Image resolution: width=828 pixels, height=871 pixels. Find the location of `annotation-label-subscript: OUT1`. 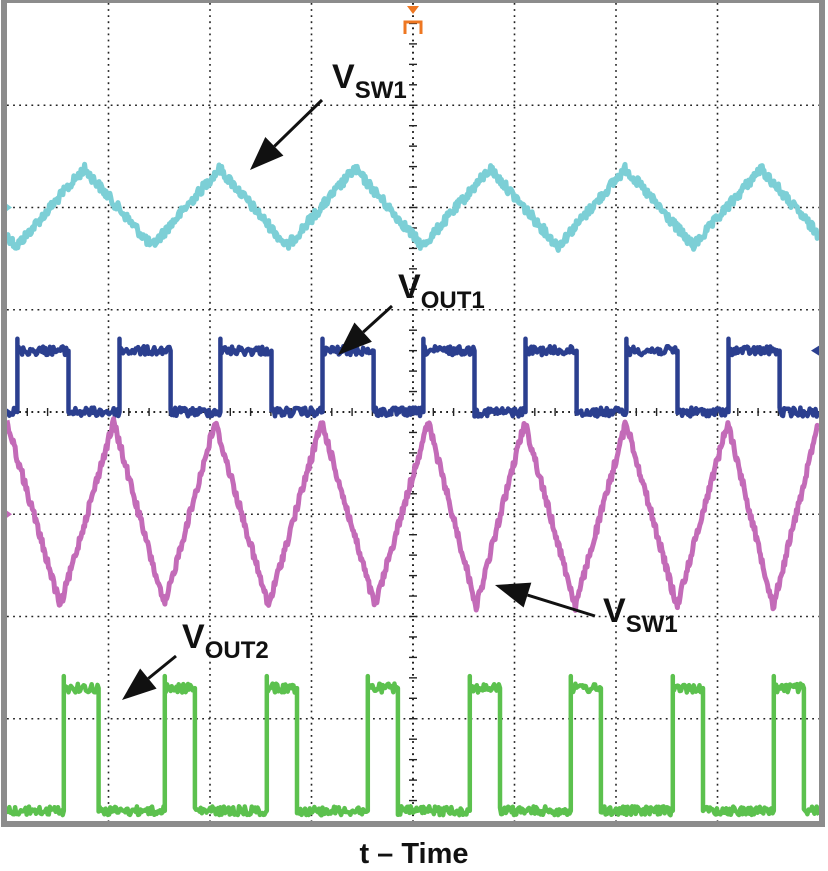

annotation-label-subscript: OUT1 is located at coordinates (453, 300).